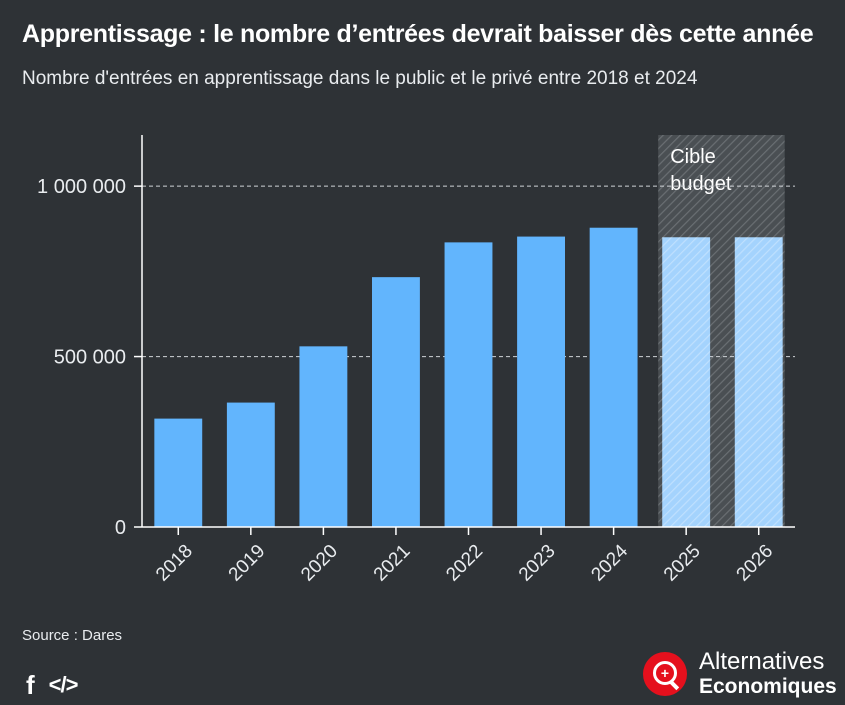 This screenshot has height=705, width=845. What do you see at coordinates (174, 563) in the screenshot?
I see `x-tick-label: 2018` at bounding box center [174, 563].